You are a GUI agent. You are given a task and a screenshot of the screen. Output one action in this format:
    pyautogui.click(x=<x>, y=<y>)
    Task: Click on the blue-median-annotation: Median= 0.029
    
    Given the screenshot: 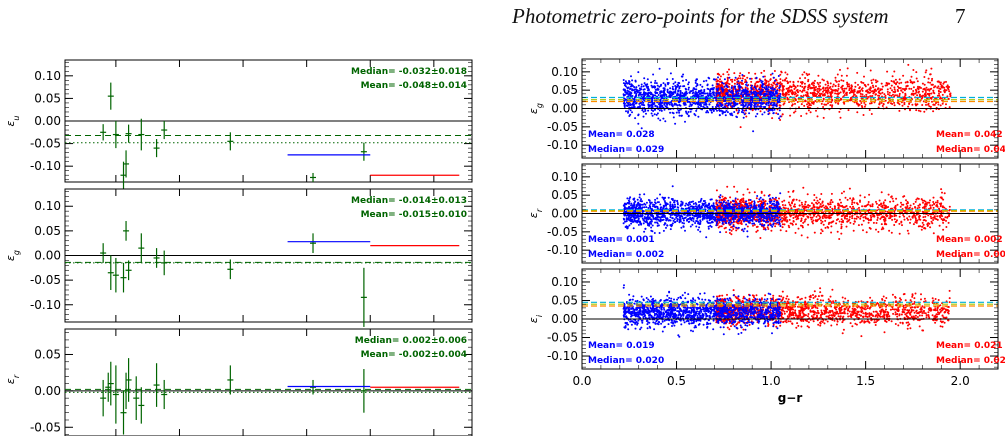 What is the action you would take?
    pyautogui.click(x=626, y=150)
    